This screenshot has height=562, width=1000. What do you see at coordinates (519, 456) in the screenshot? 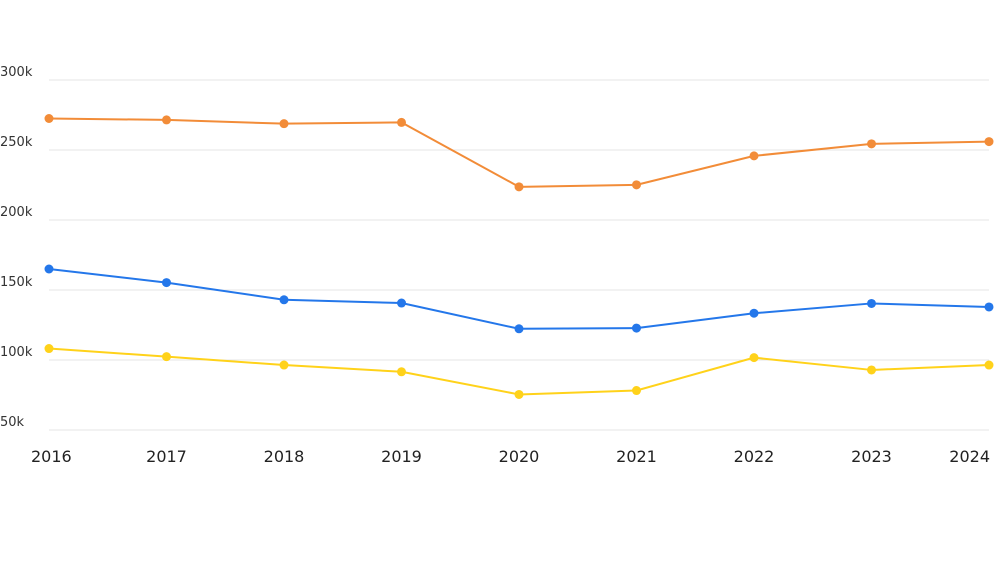
I see `x-tick-label: 2020` at bounding box center [519, 456].